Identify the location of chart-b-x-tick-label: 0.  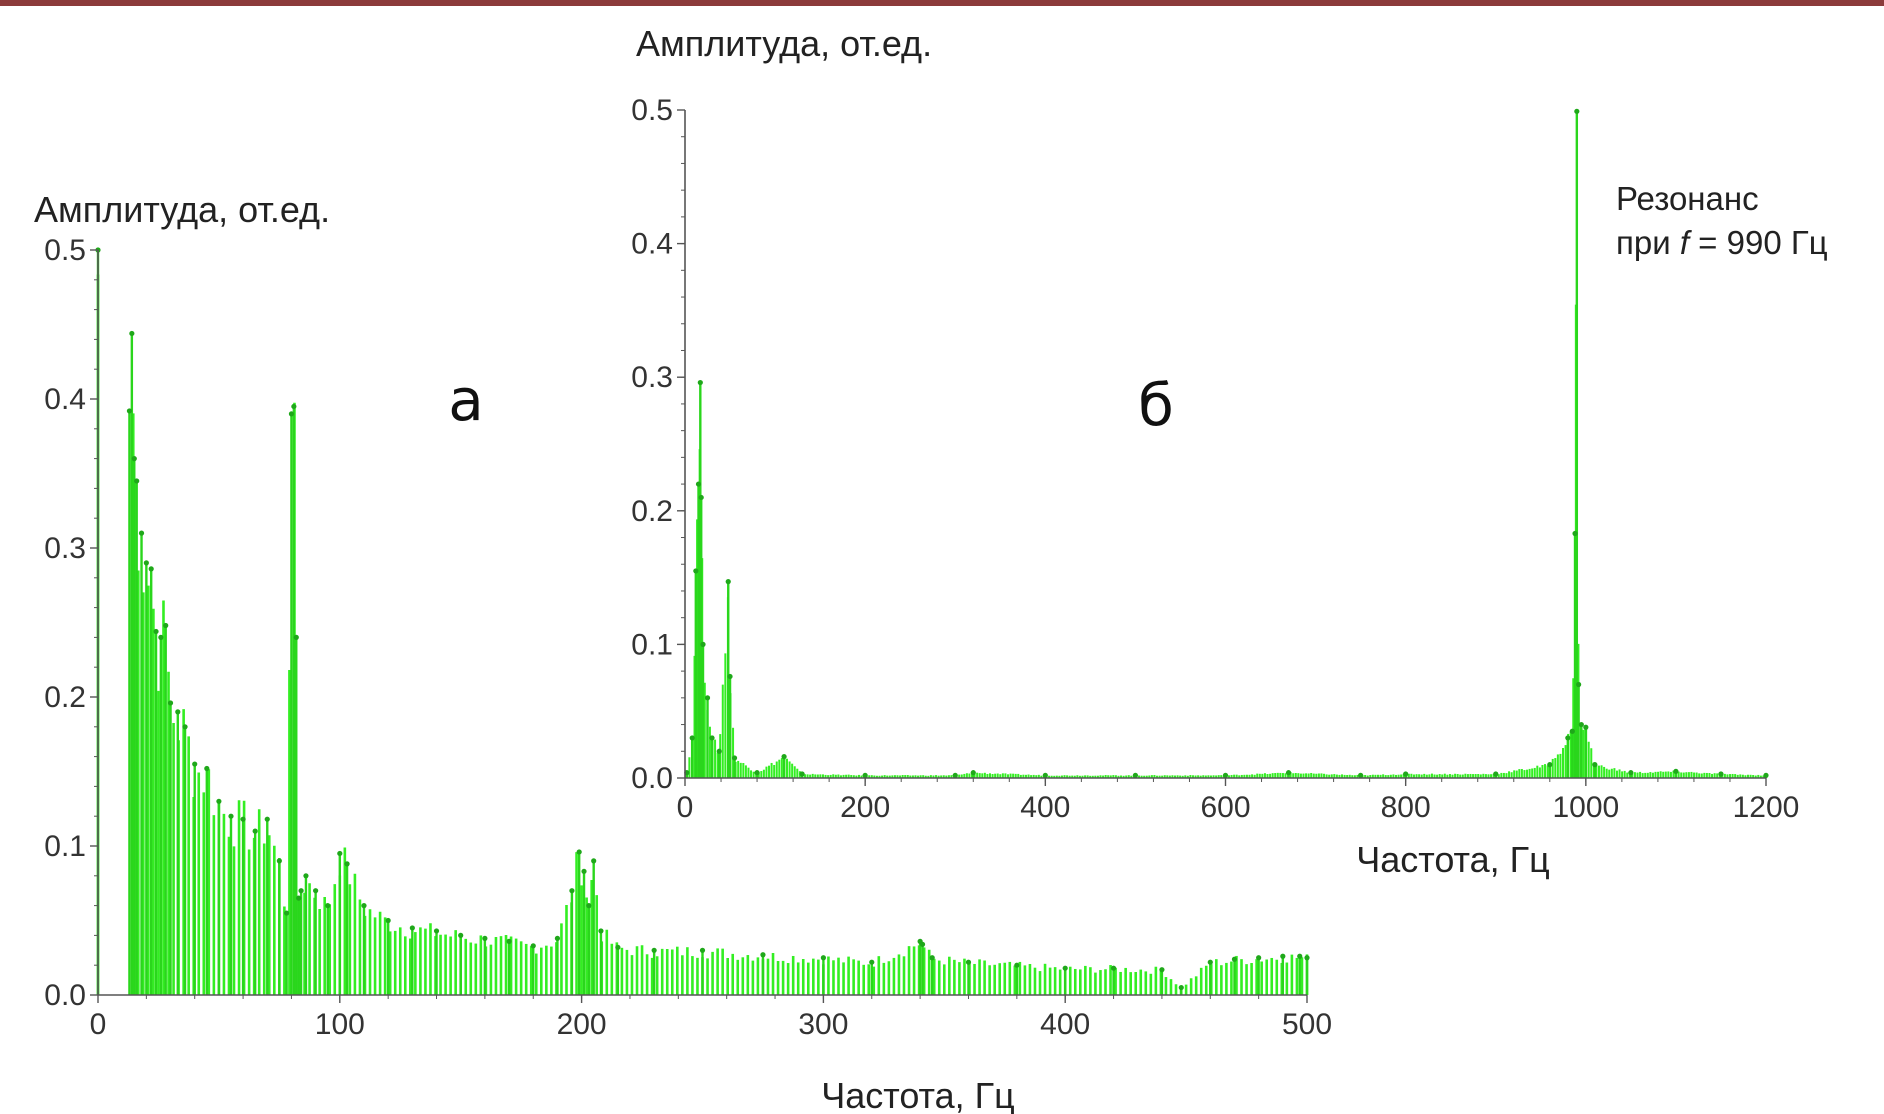
(685, 807).